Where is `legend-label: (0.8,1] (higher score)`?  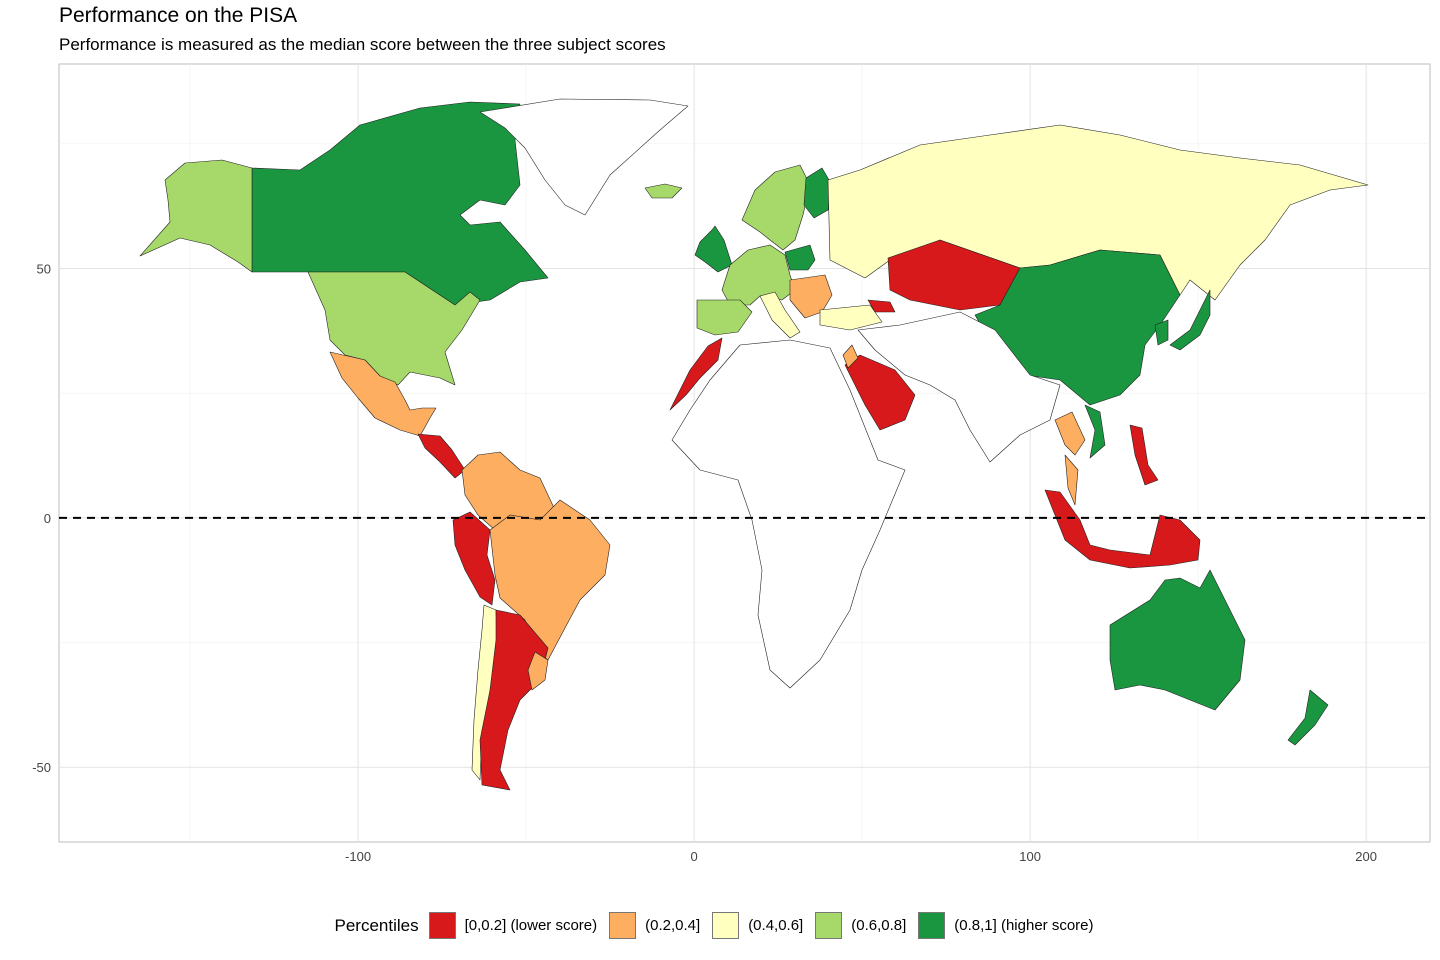
legend-label: (0.8,1] (higher score) is located at coordinates (1024, 925).